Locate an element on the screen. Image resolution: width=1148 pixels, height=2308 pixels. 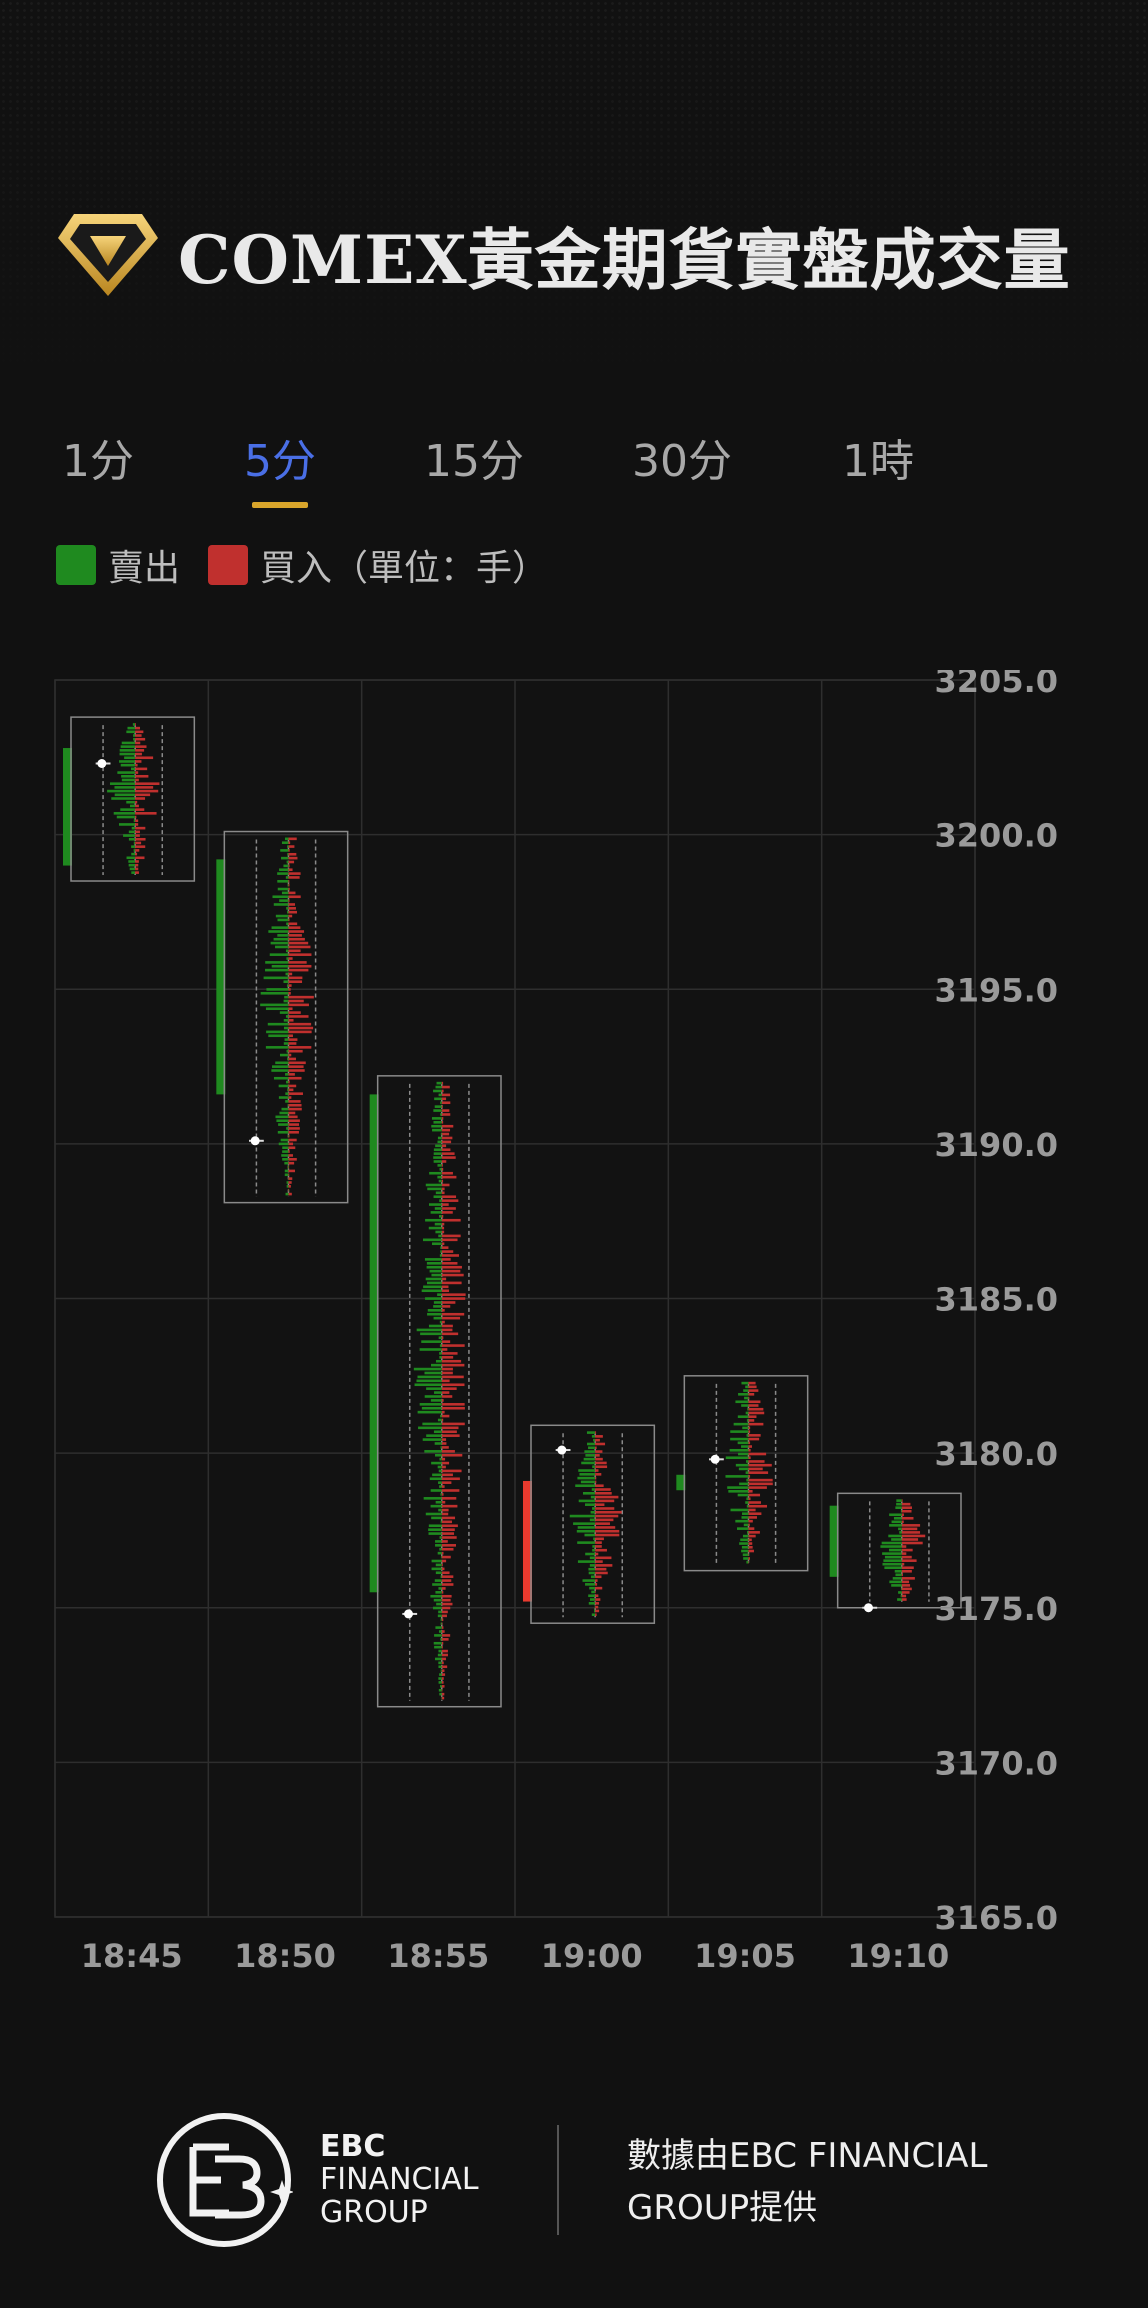
tab-5min: 5分 is located at coordinates (280, 461).